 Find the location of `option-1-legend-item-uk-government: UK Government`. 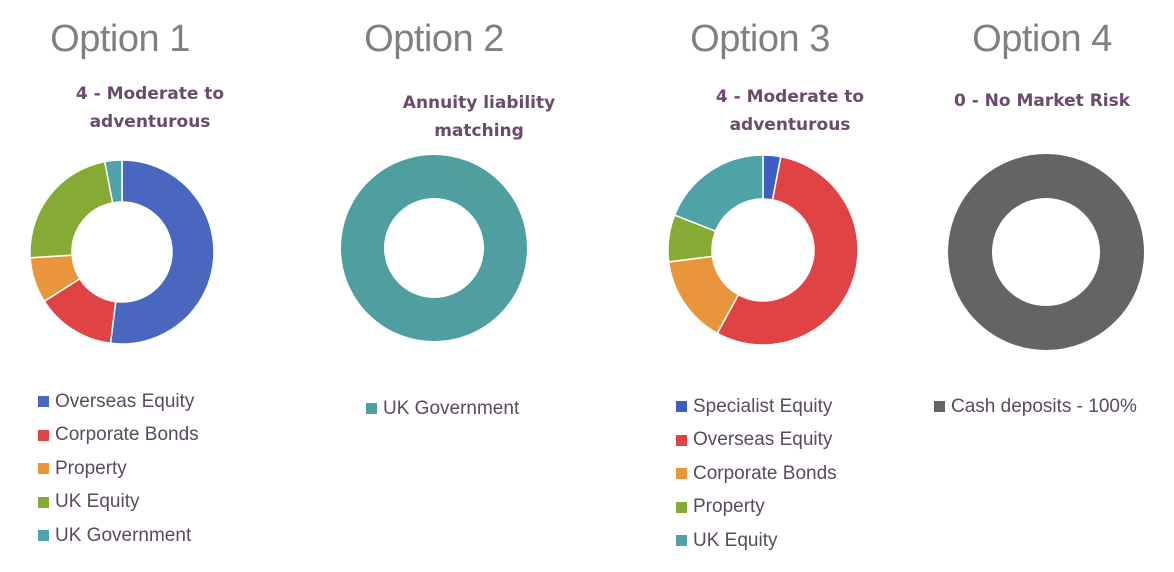

option-1-legend-item-uk-government: UK Government is located at coordinates (118, 536).